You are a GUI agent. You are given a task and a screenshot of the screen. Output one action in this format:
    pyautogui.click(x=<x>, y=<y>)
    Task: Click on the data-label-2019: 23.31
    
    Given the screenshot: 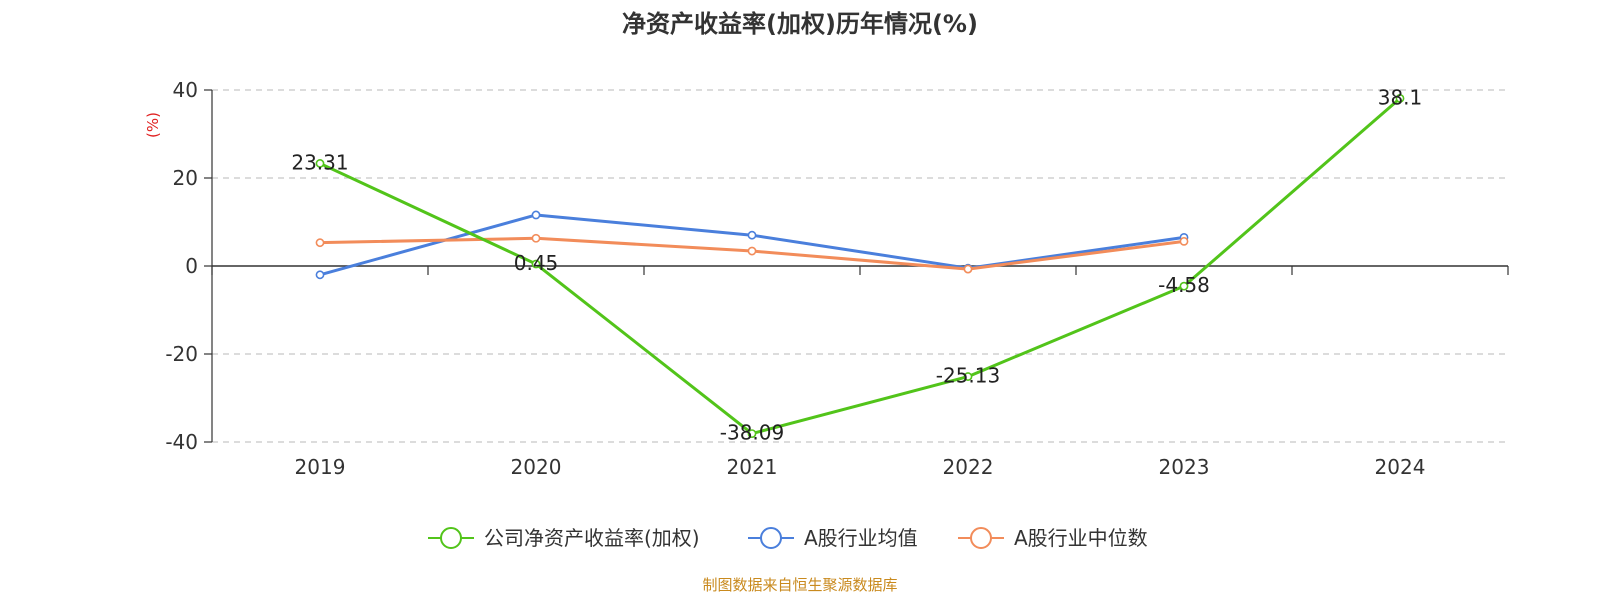 What is the action you would take?
    pyautogui.click(x=319, y=162)
    